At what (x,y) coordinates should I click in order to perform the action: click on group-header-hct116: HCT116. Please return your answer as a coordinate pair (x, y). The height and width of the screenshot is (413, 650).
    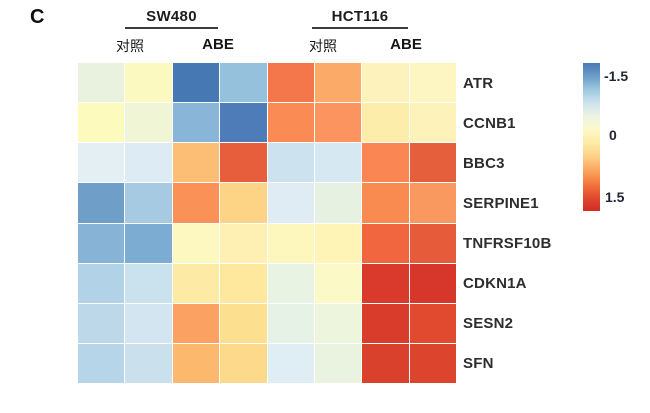
    Looking at the image, I should click on (360, 18).